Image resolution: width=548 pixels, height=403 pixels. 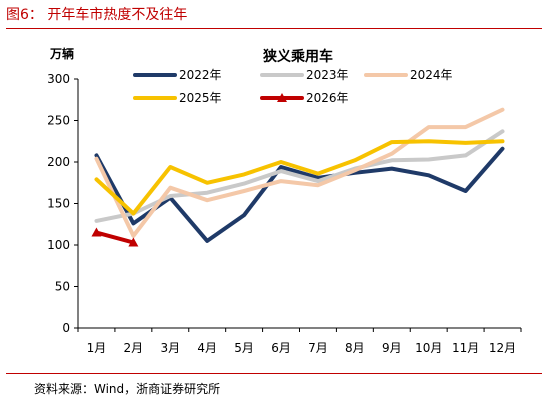 What do you see at coordinates (207, 348) in the screenshot?
I see `x-tick-label: 4月` at bounding box center [207, 348].